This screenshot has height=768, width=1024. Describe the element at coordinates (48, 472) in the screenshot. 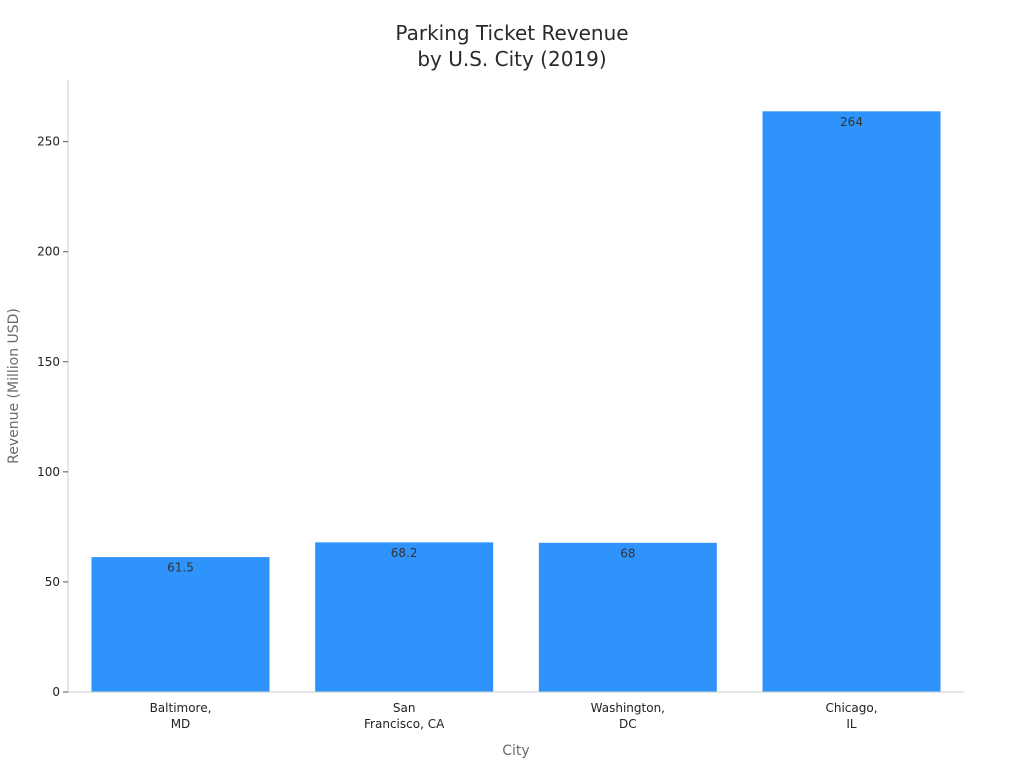

I see `y-tick-label-2: 100` at that location.